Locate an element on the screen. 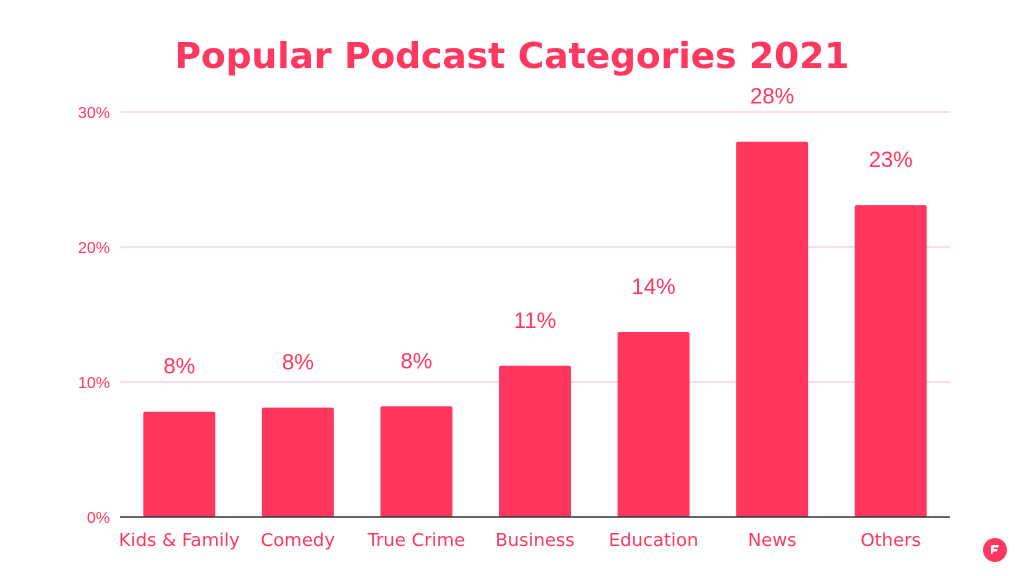  y-tick-label: 30% is located at coordinates (94, 113).